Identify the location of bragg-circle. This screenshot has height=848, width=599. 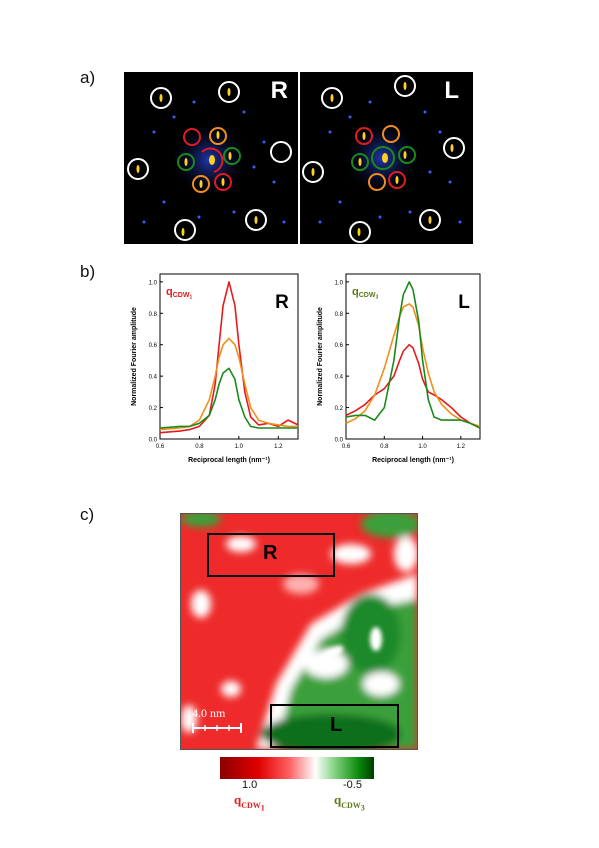
(229, 92).